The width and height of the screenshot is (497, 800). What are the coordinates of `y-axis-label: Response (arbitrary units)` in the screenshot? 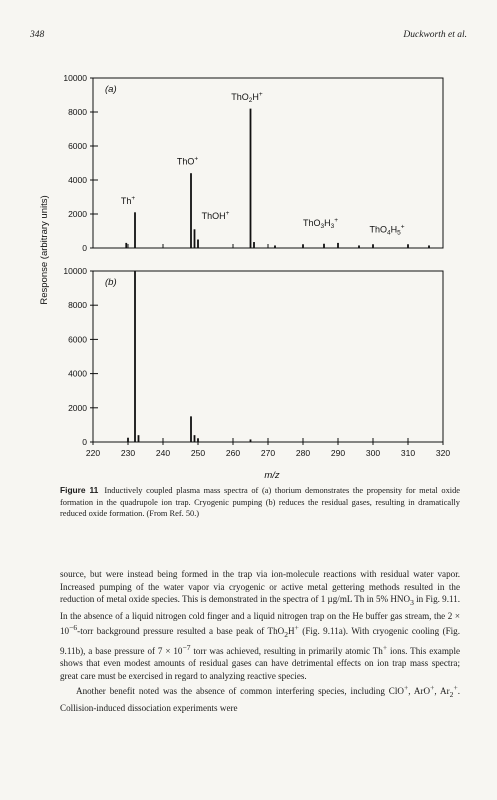 It's located at (44, 249).